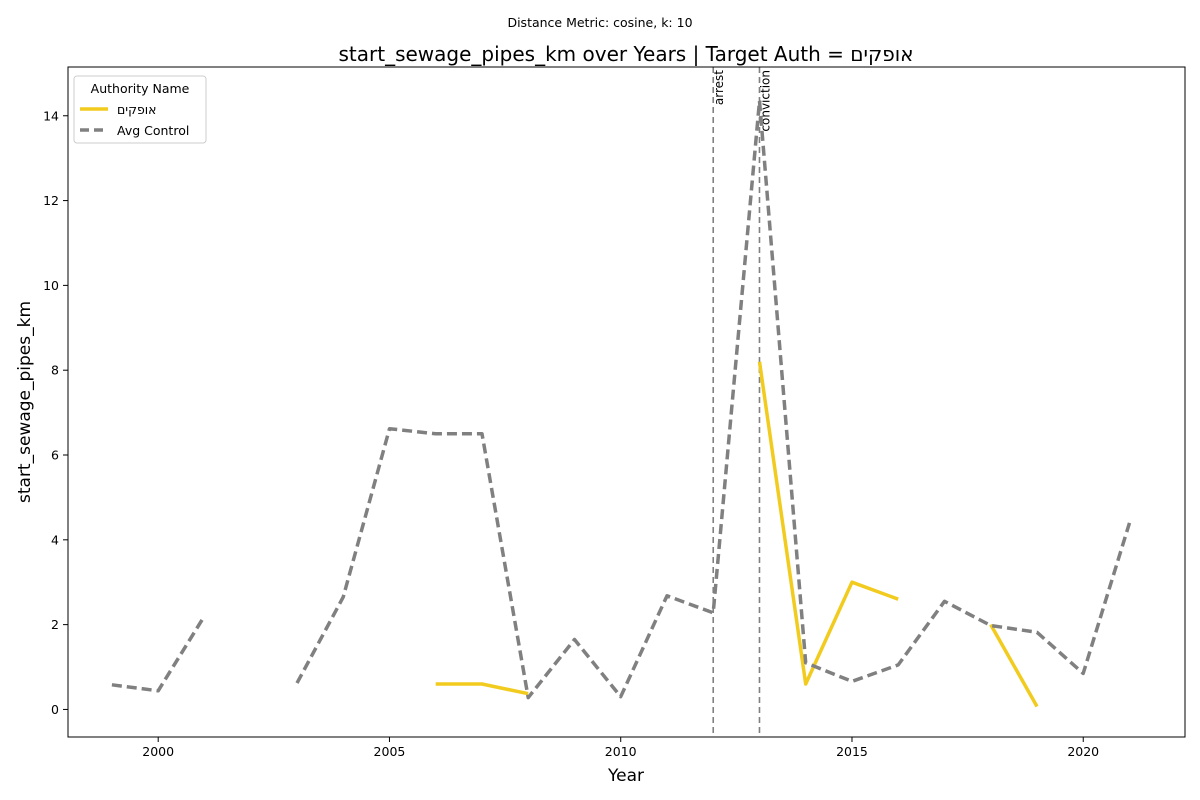  What do you see at coordinates (153, 130) in the screenshot?
I see `legend-entry-avg-control: Avg Control` at bounding box center [153, 130].